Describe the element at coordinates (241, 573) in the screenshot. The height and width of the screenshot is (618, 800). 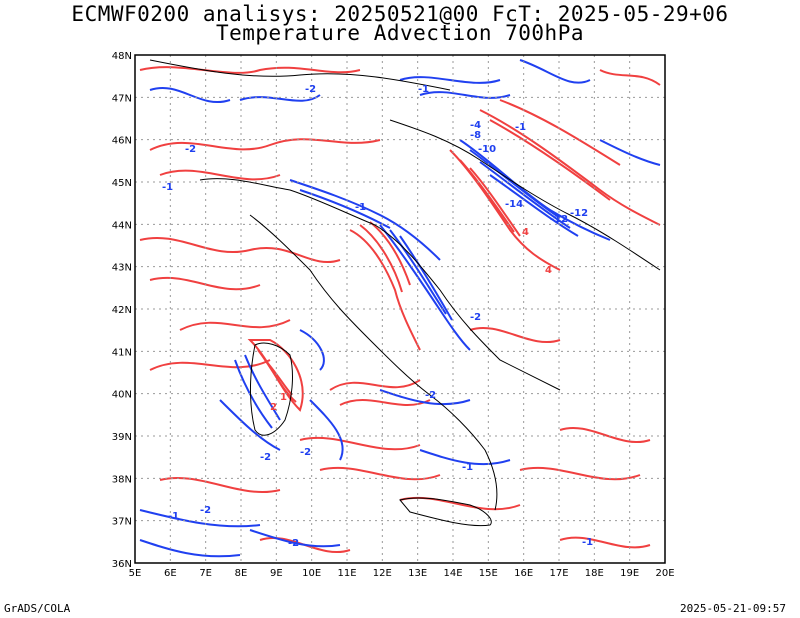
I see `lon-tick-label: 8E` at that location.